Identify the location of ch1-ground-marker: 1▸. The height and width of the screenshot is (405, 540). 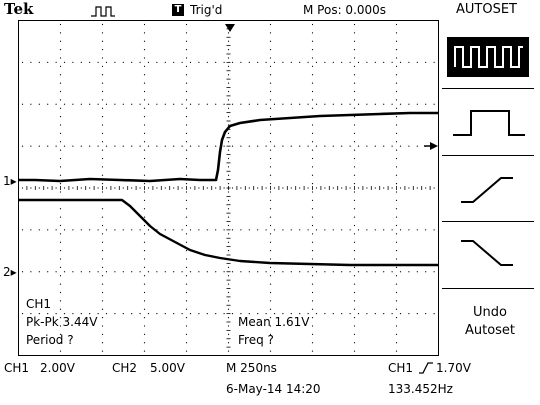
(10, 181).